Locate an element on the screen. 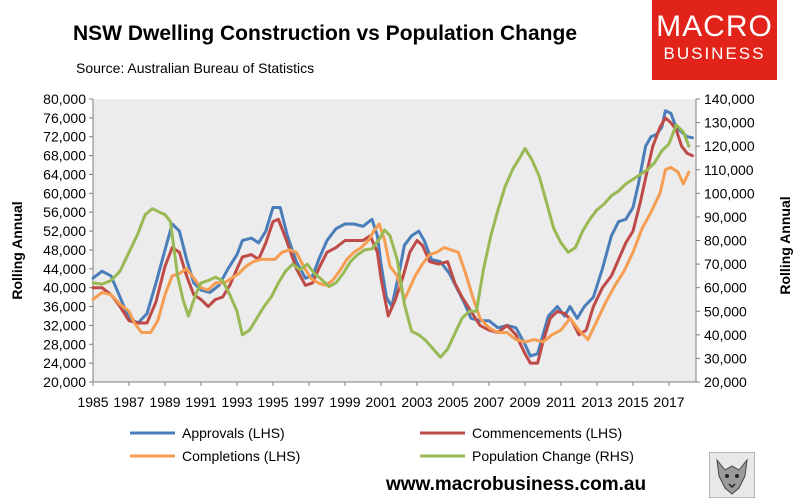  y2-tick-label: 40,000 is located at coordinates (725, 335).